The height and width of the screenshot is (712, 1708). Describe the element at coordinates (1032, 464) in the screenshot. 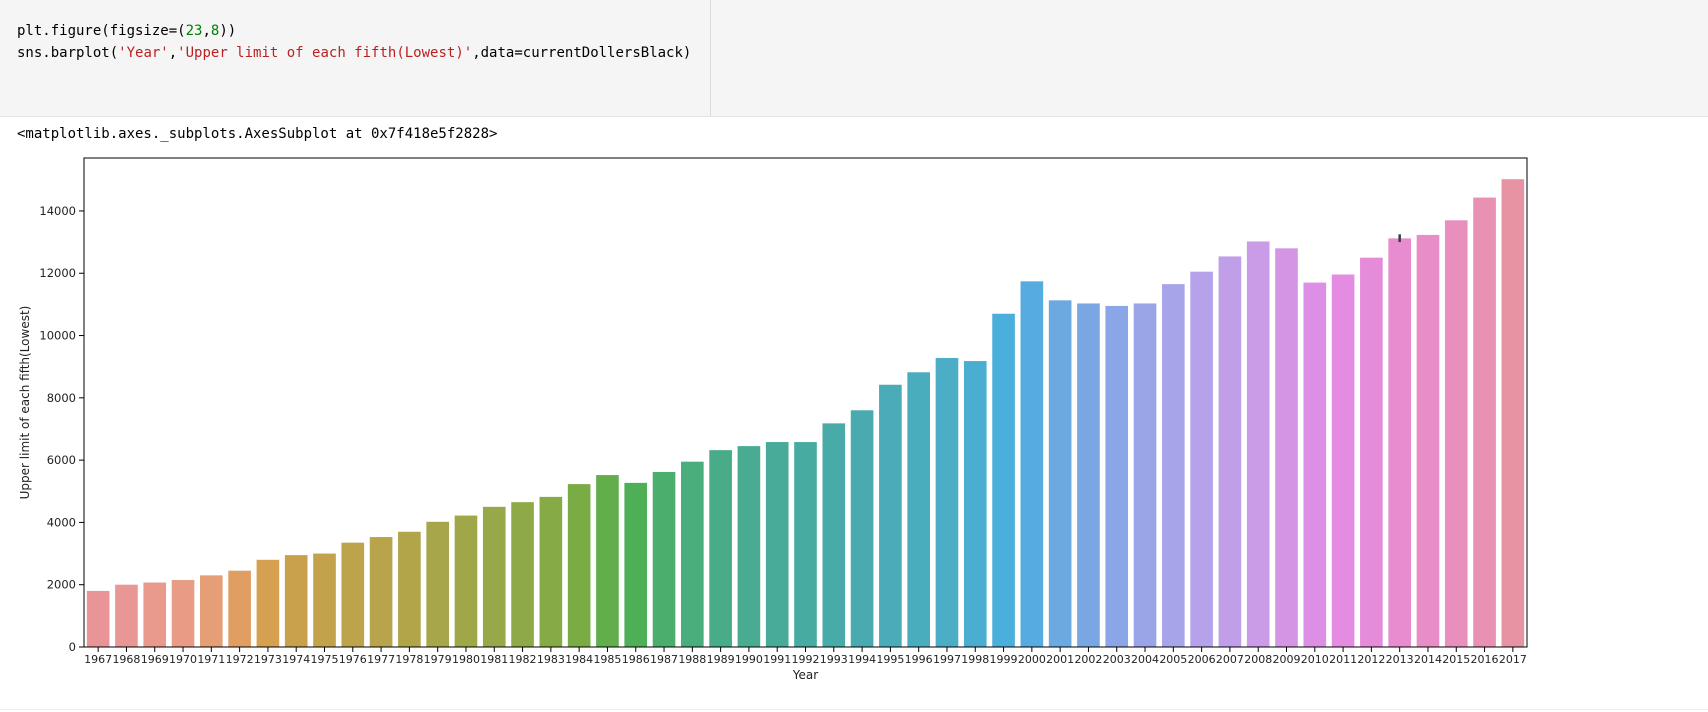

I see `bar-2000` at that location.